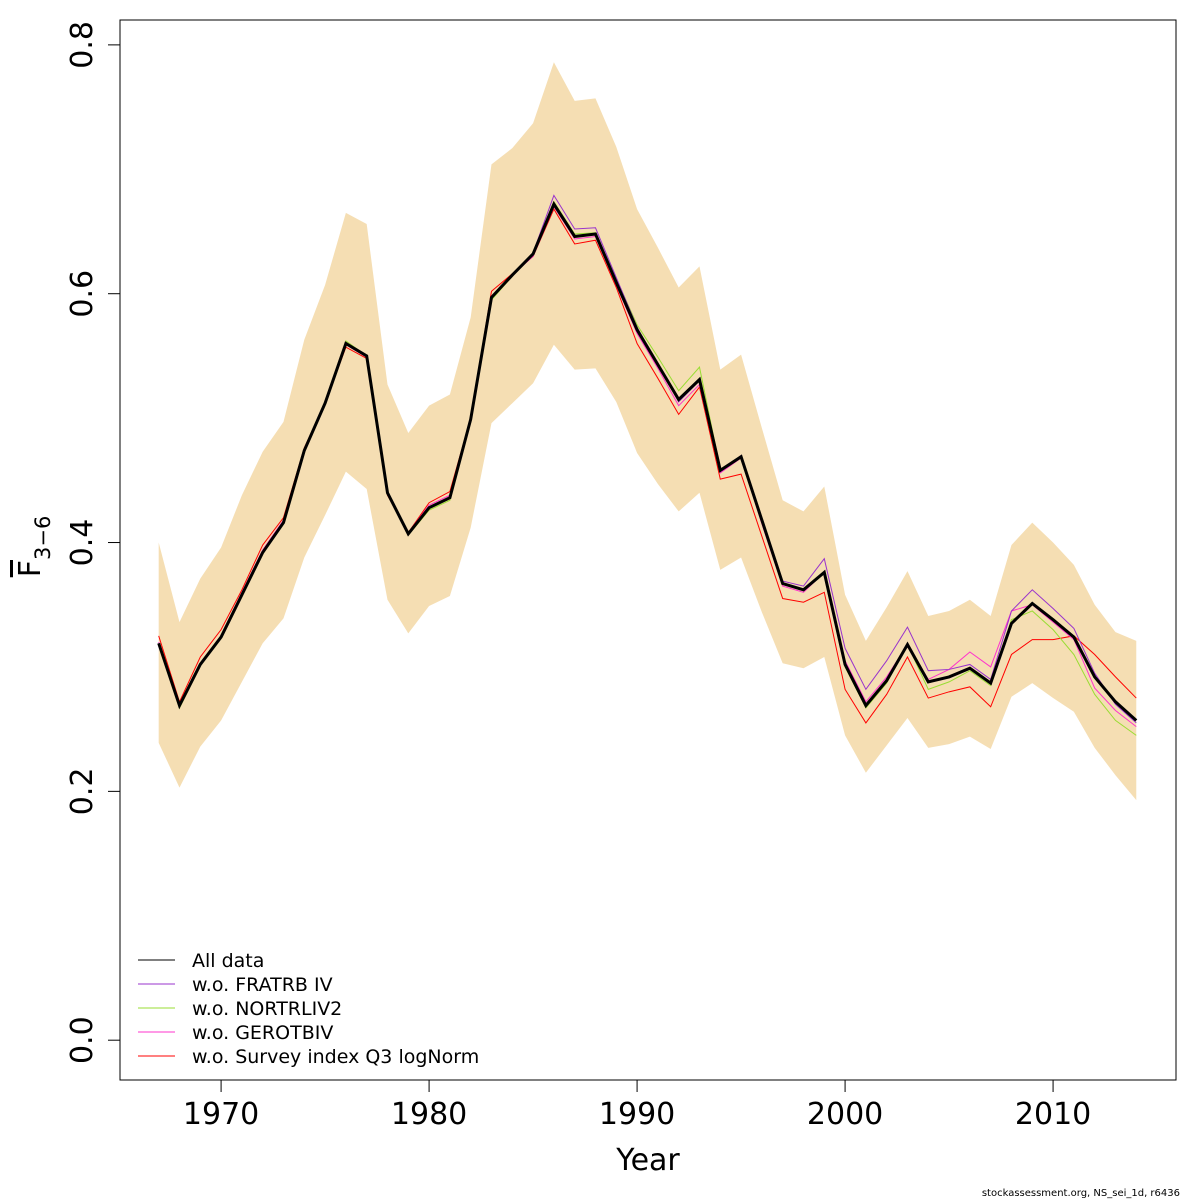  What do you see at coordinates (647, 1160) in the screenshot?
I see `x-axis-label: Year` at bounding box center [647, 1160].